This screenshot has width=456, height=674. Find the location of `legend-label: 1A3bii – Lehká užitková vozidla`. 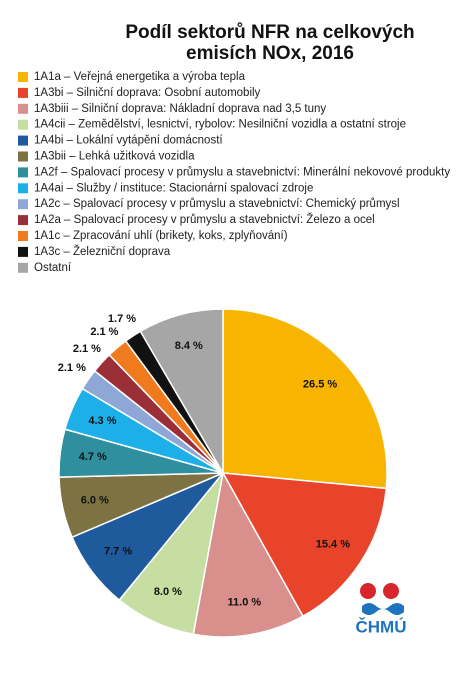

legend-label: 1A3bii – Lehká užitková vozidla is located at coordinates (114, 157).